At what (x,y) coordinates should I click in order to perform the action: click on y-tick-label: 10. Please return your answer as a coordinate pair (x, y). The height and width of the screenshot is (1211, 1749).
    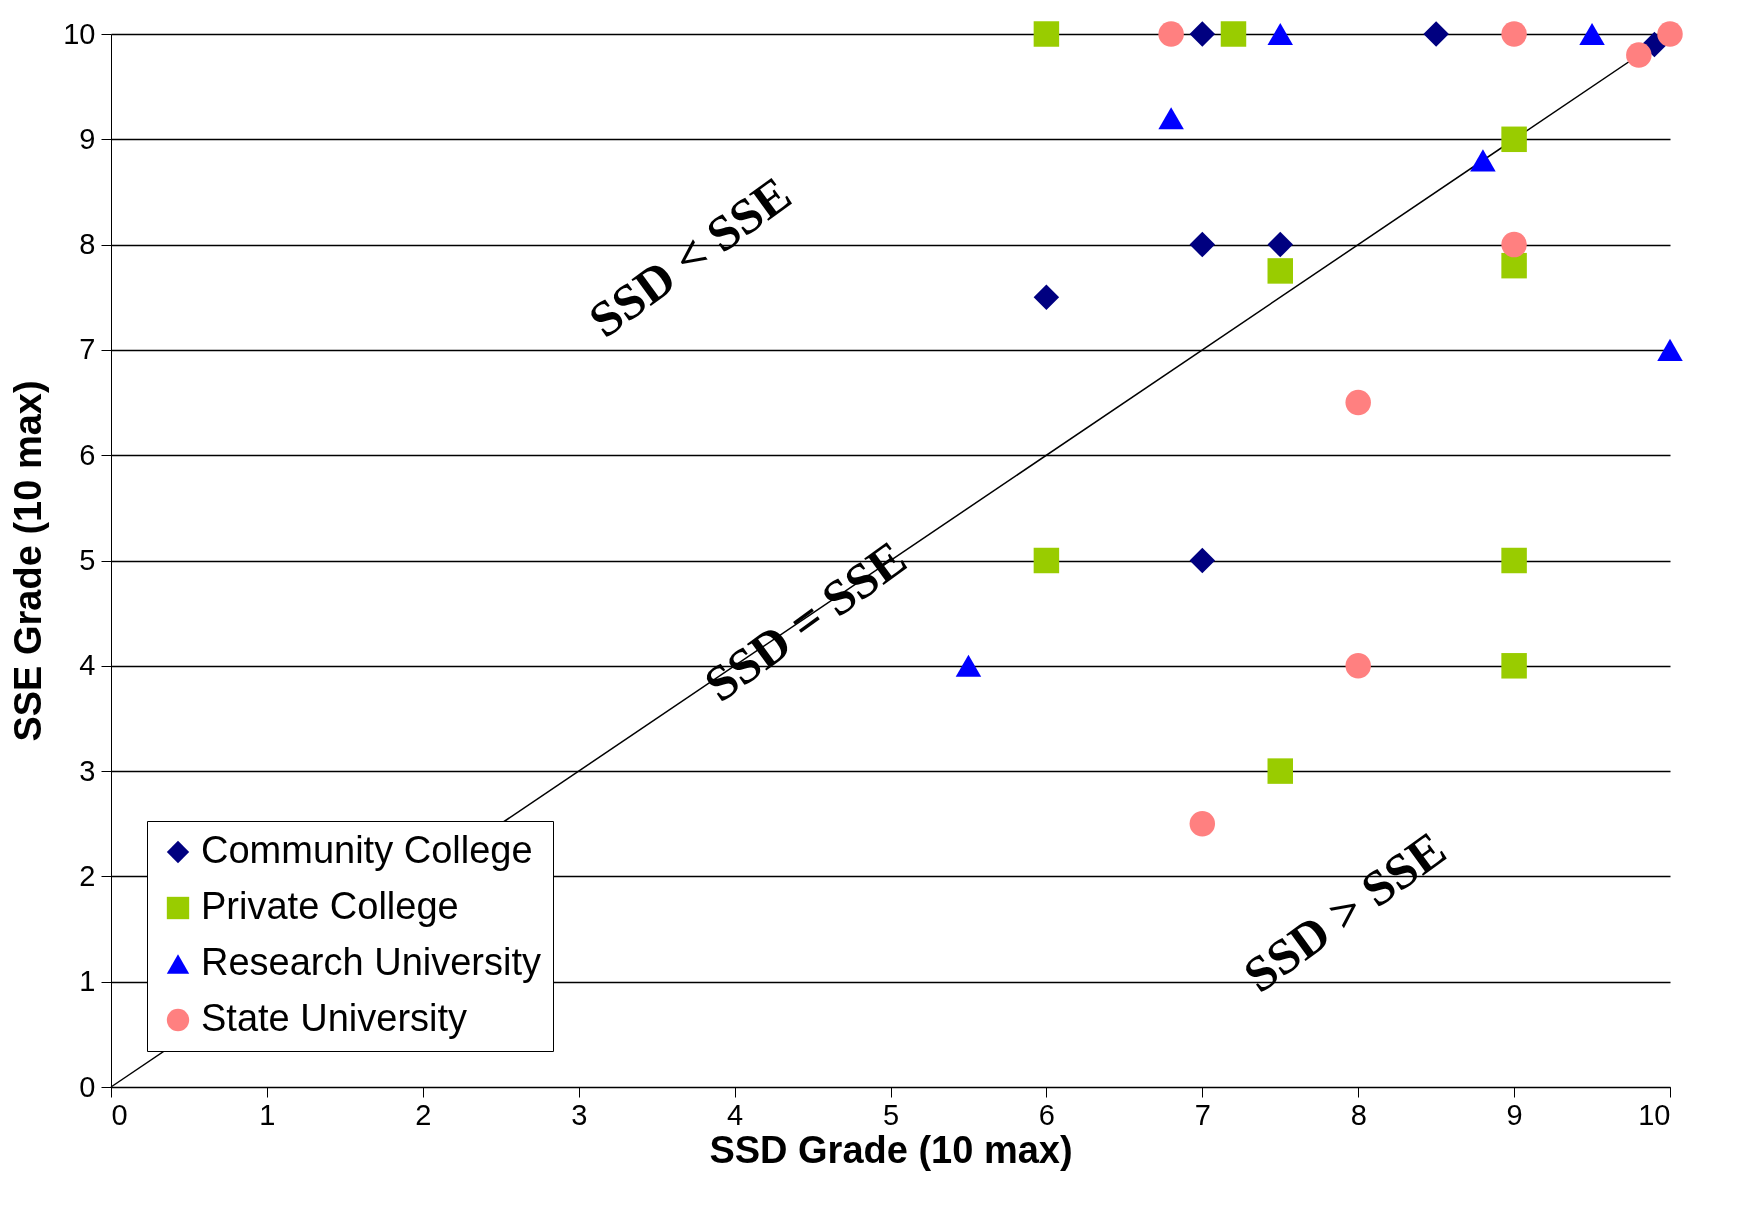
    Looking at the image, I should click on (79, 33).